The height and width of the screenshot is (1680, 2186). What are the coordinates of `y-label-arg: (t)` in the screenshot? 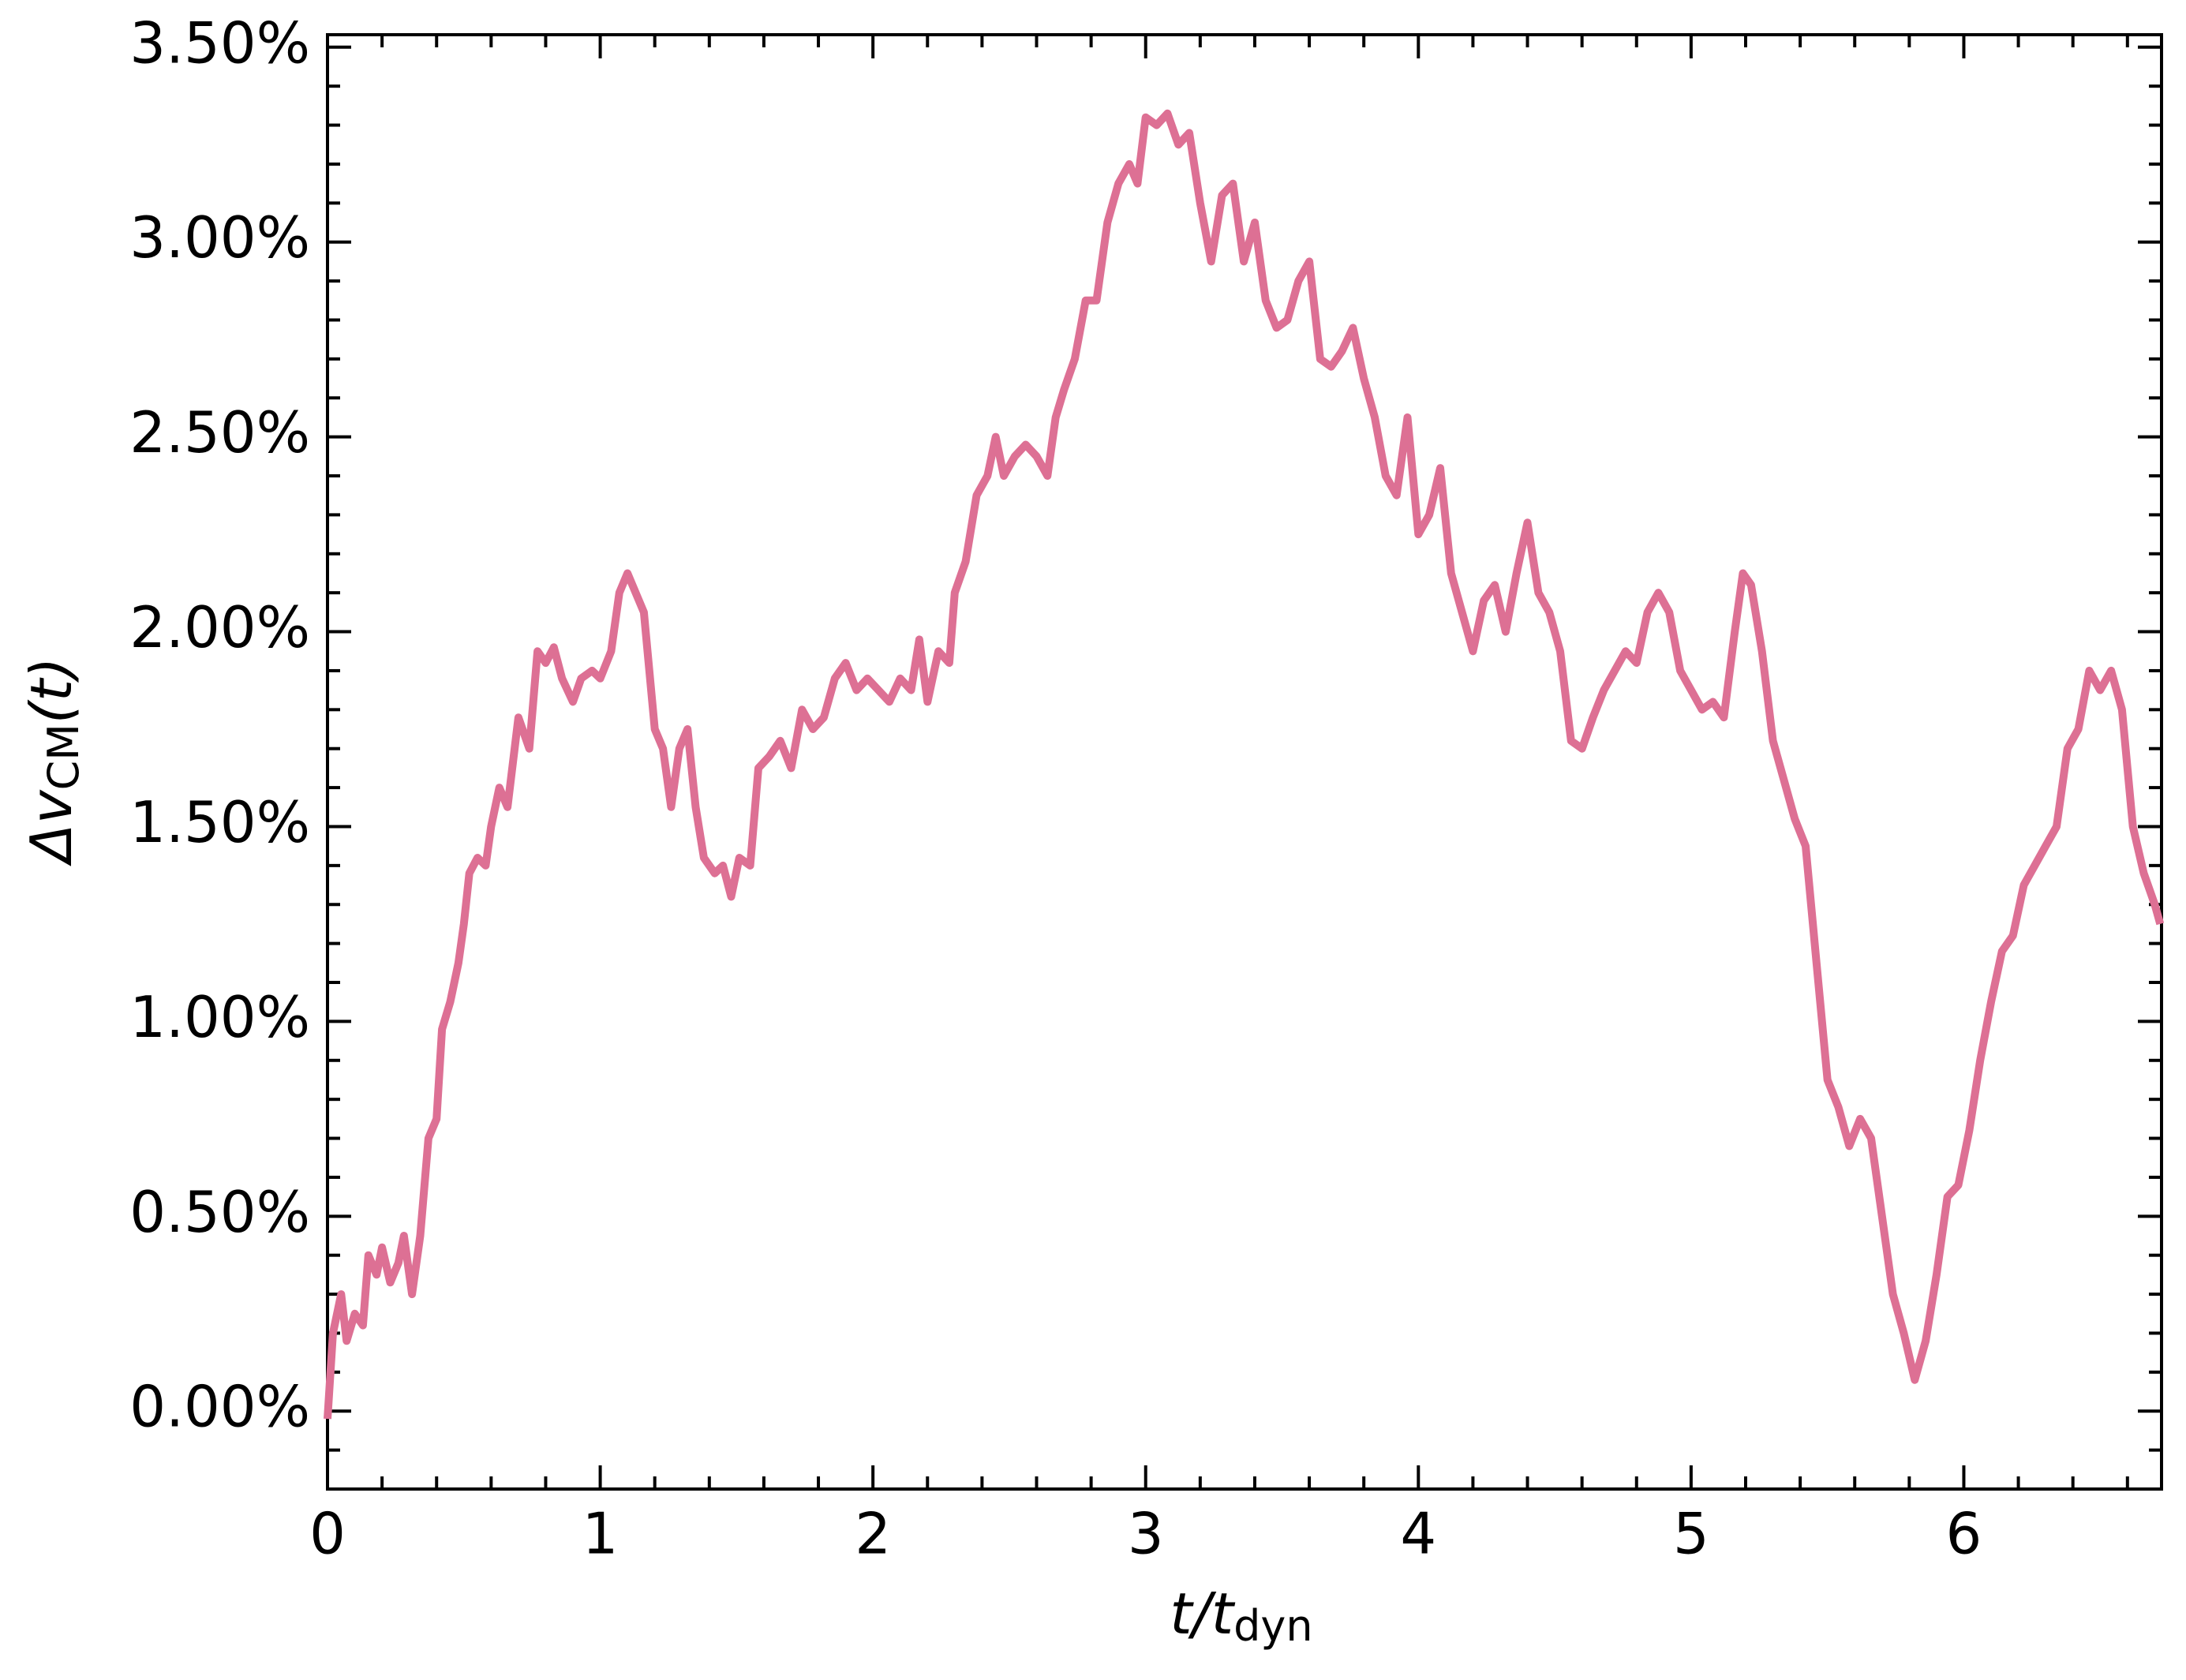 It's located at (51, 690).